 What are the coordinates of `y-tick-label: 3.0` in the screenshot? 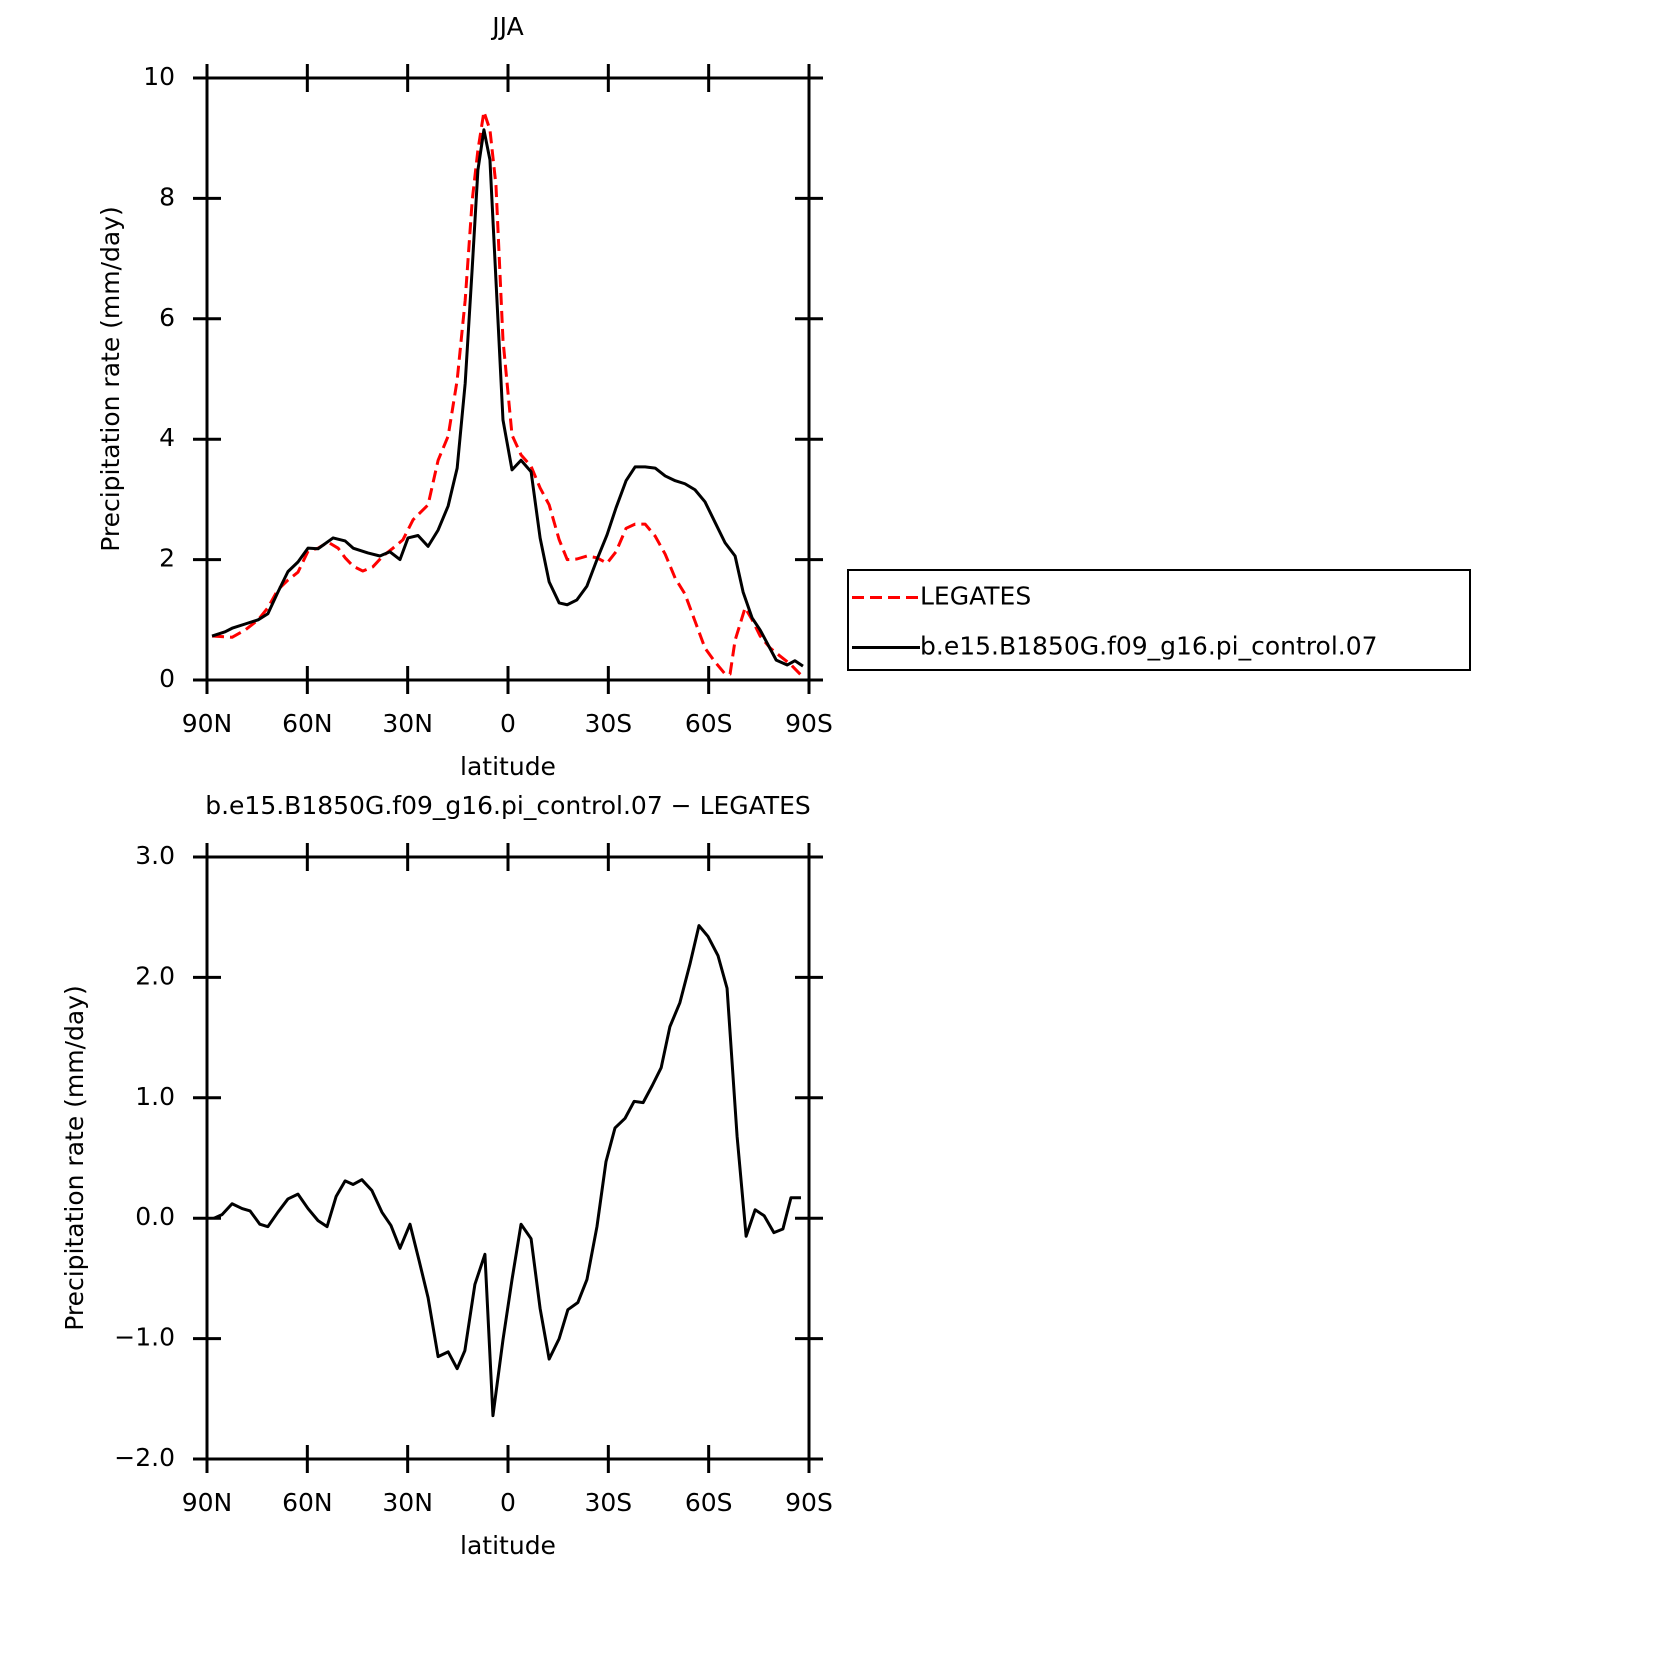 It's located at (155, 855).